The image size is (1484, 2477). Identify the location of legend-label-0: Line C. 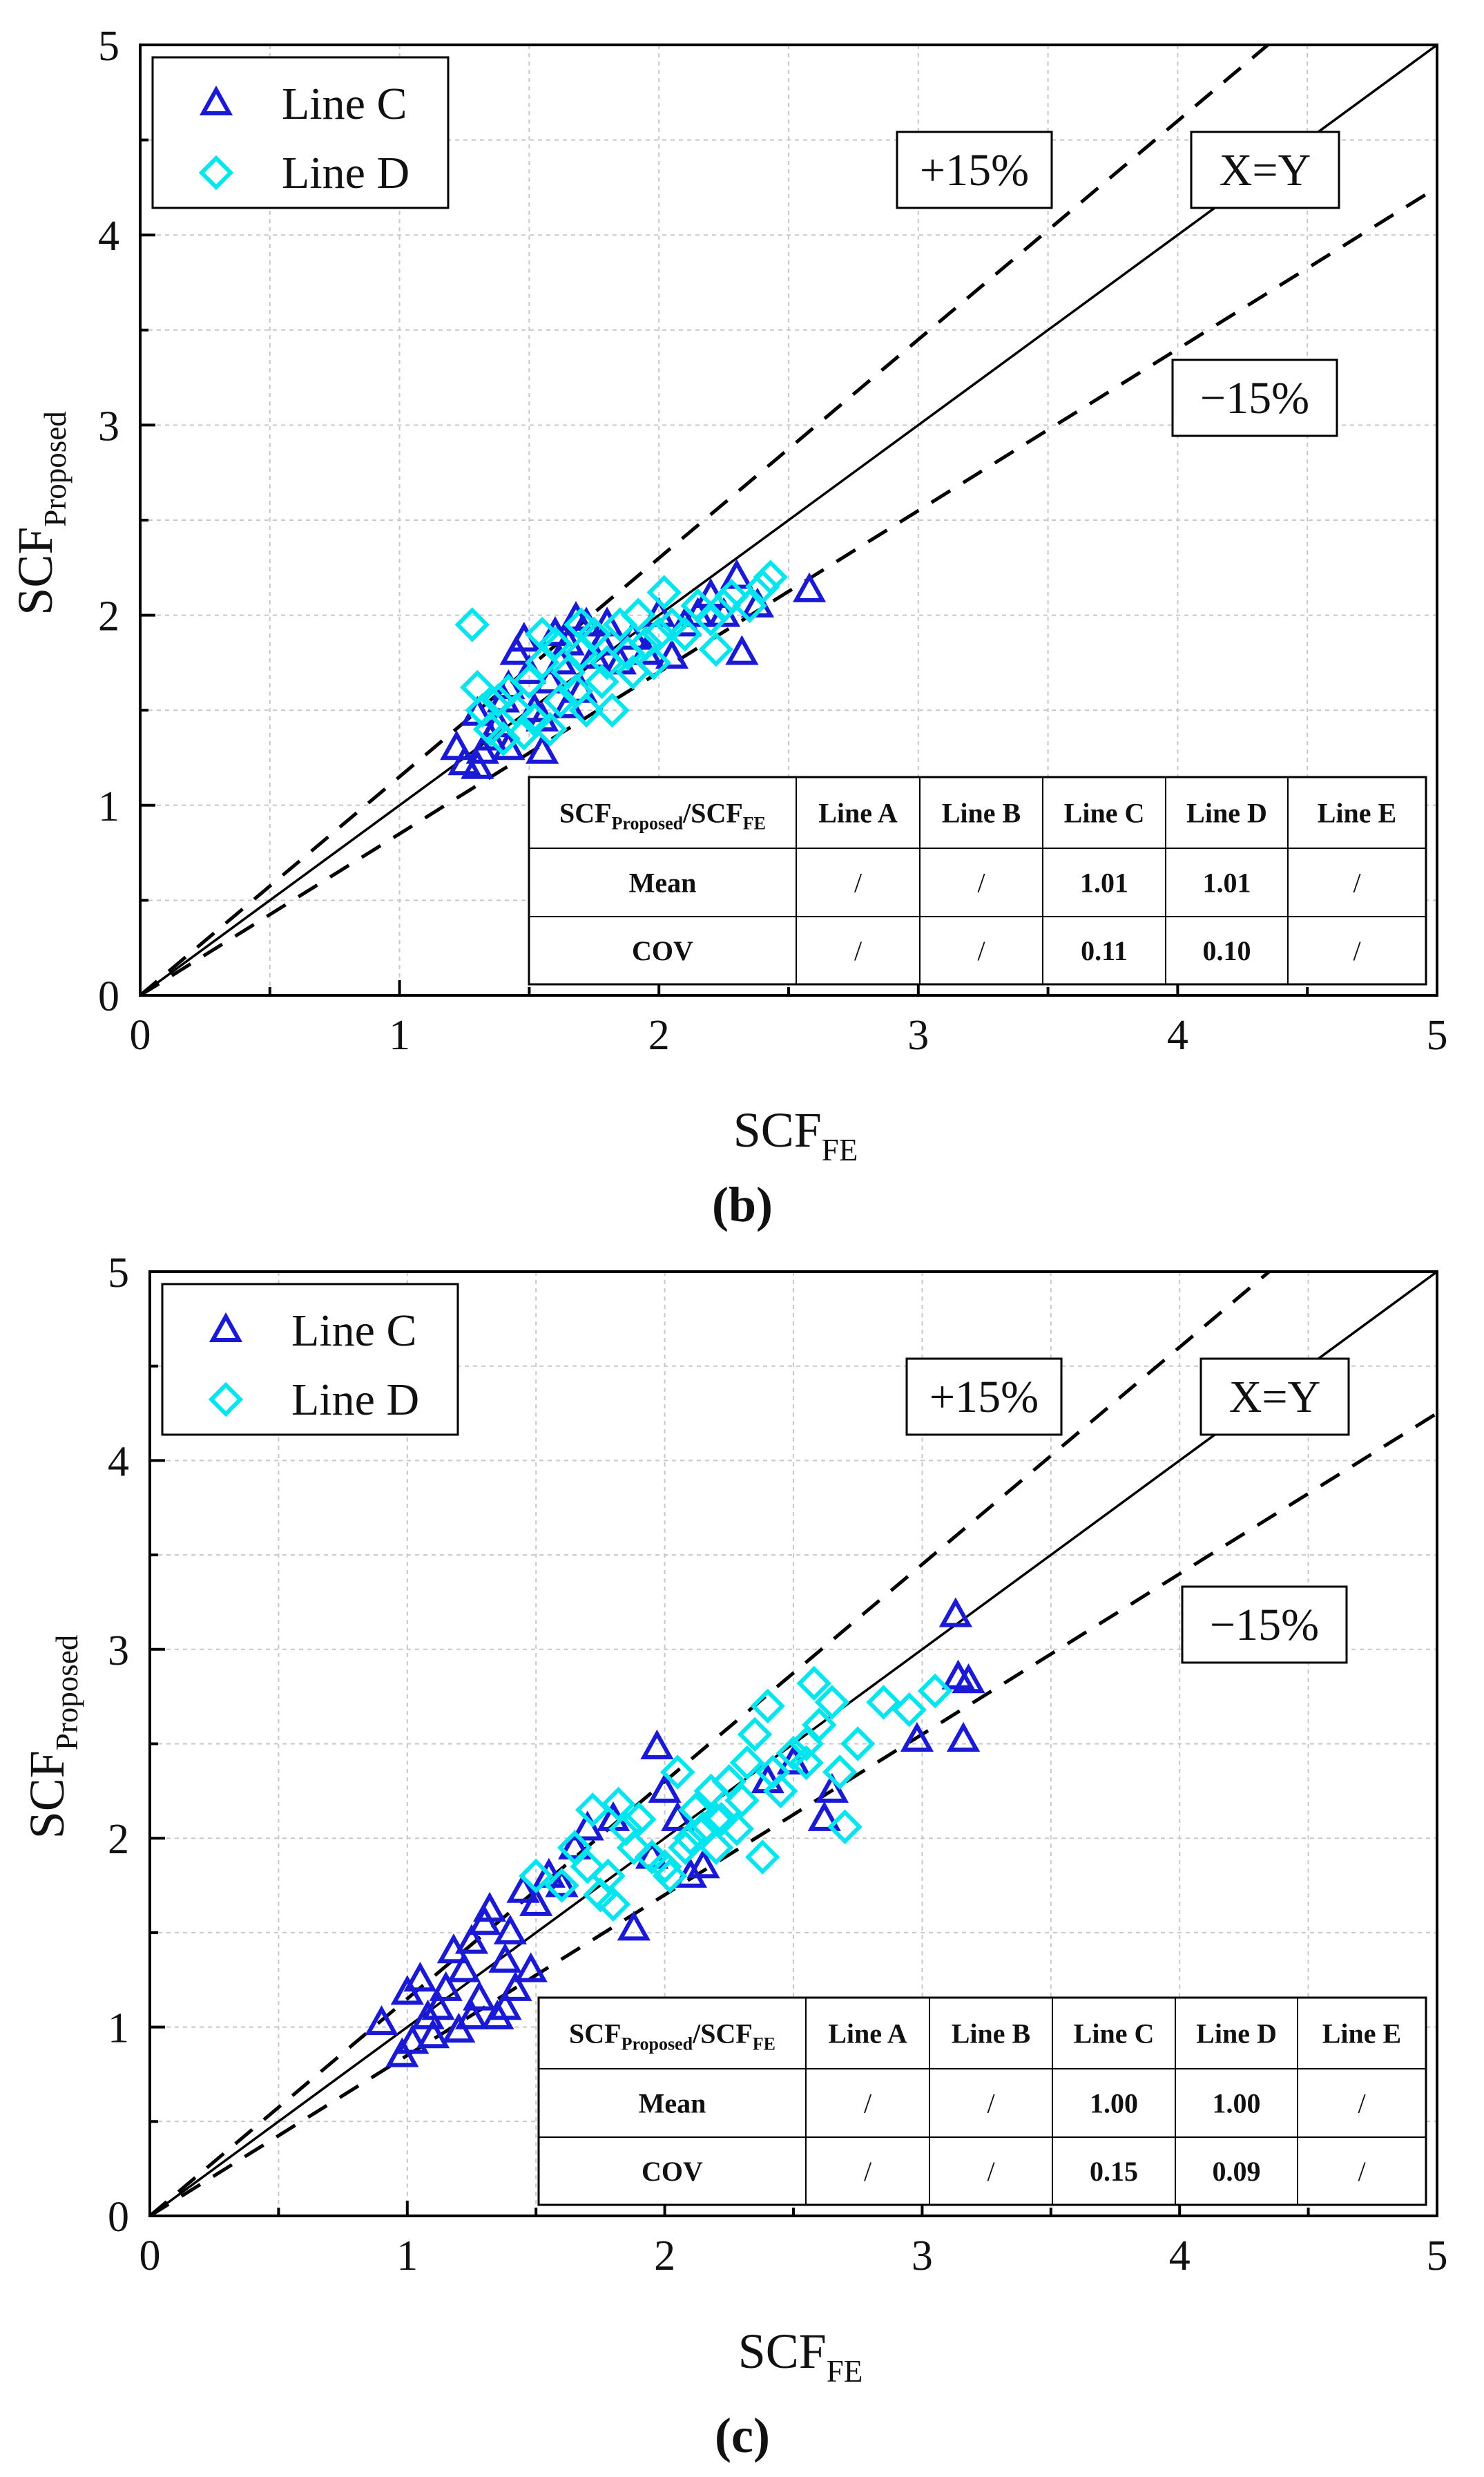
(353, 1331).